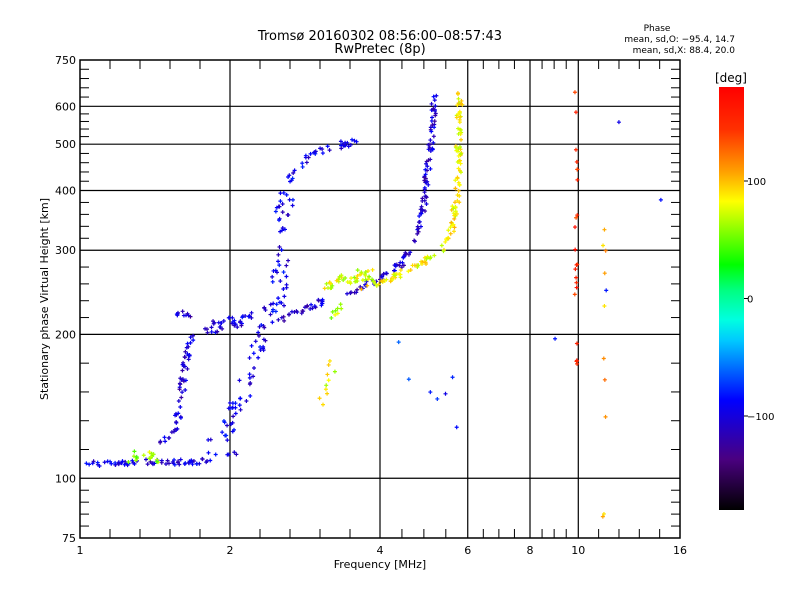  I want to click on y-tick-labels: 75 100 200 300 400 500 600 750, so click(65, 299).